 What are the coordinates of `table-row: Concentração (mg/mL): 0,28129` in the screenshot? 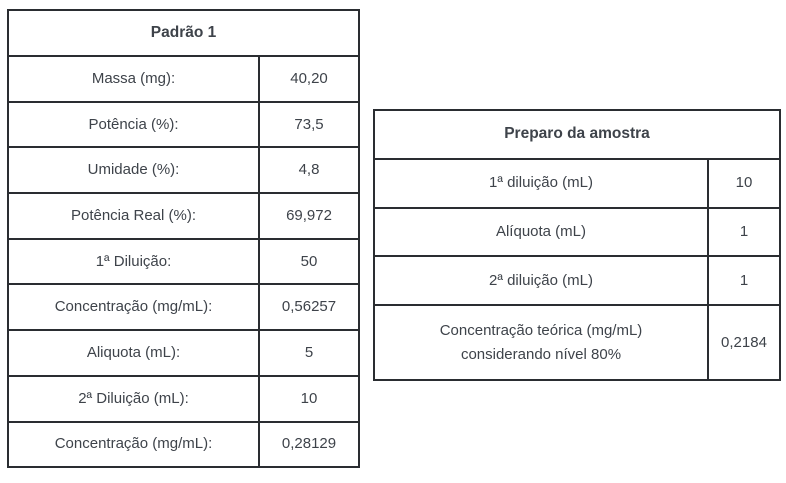 It's located at (184, 444).